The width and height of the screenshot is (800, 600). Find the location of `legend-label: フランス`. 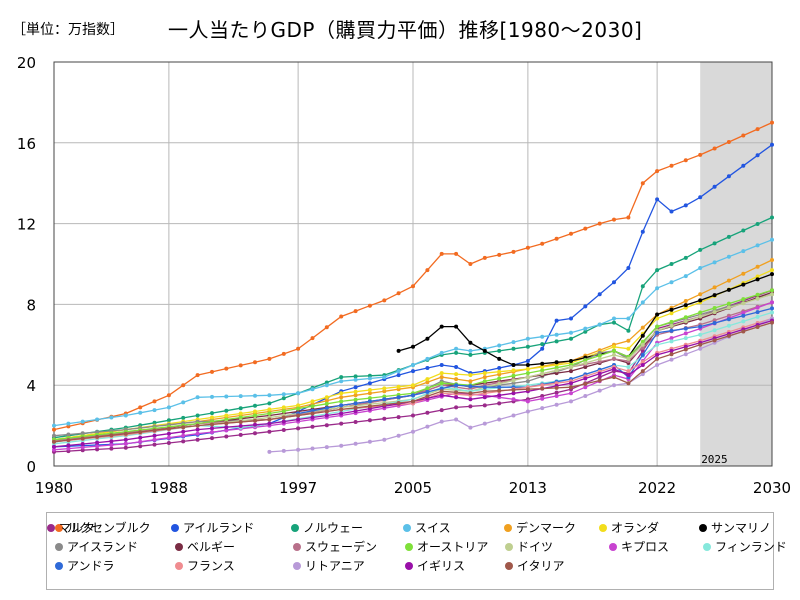

legend-label: フランス is located at coordinates (211, 566).